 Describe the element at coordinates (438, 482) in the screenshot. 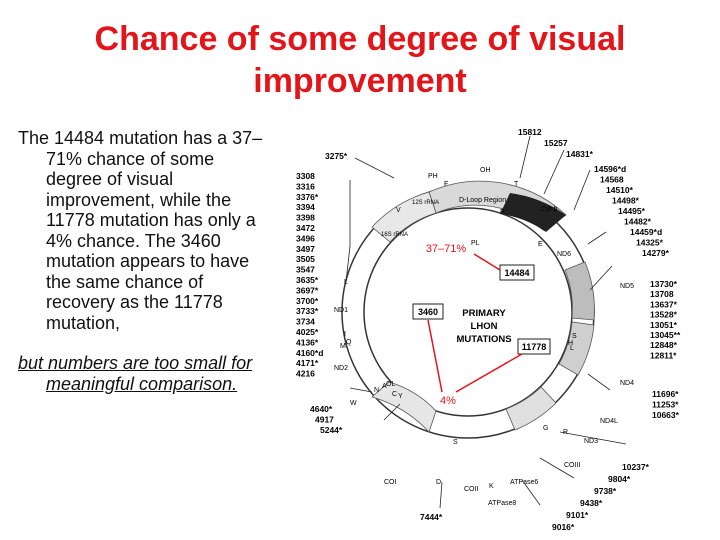

I see `trna-d: D` at that location.